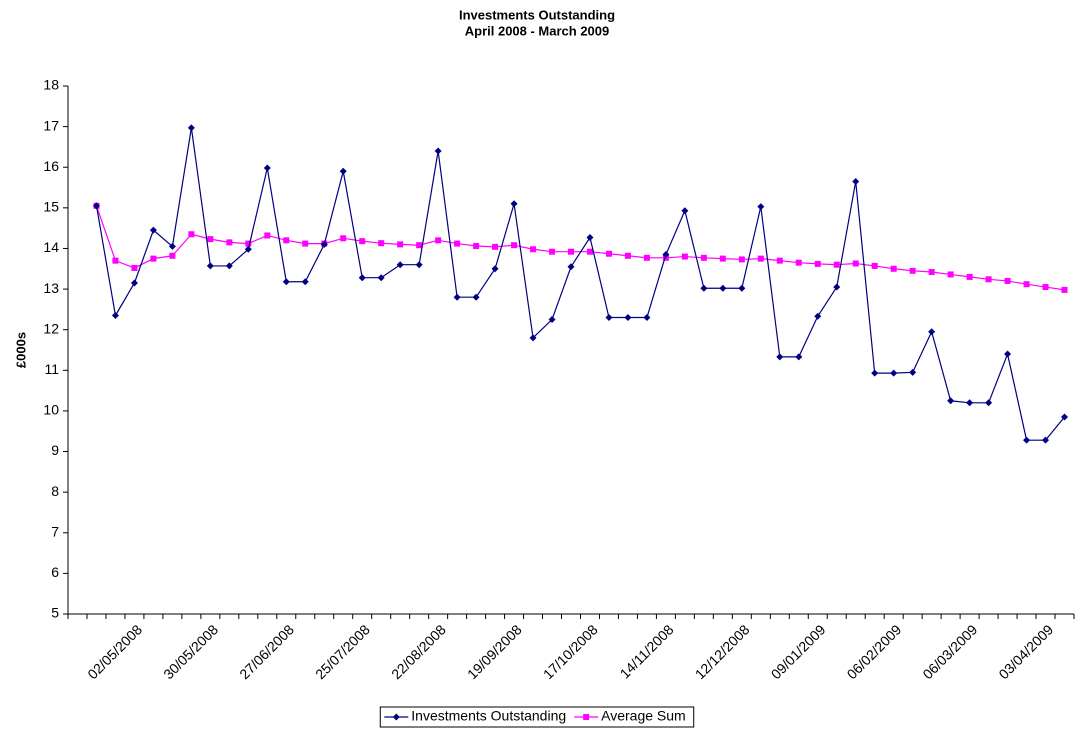  What do you see at coordinates (722, 651) in the screenshot?
I see `x-tick-label: 12/12/2008` at bounding box center [722, 651].